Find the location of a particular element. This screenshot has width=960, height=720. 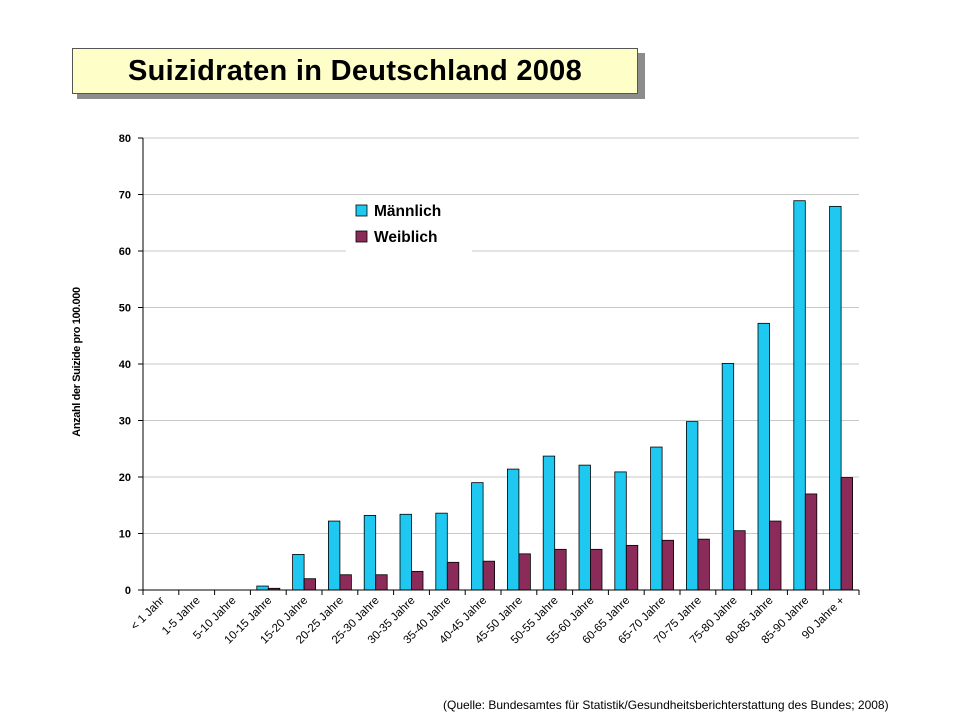

y-tick-label: 50 is located at coordinates (125, 309).